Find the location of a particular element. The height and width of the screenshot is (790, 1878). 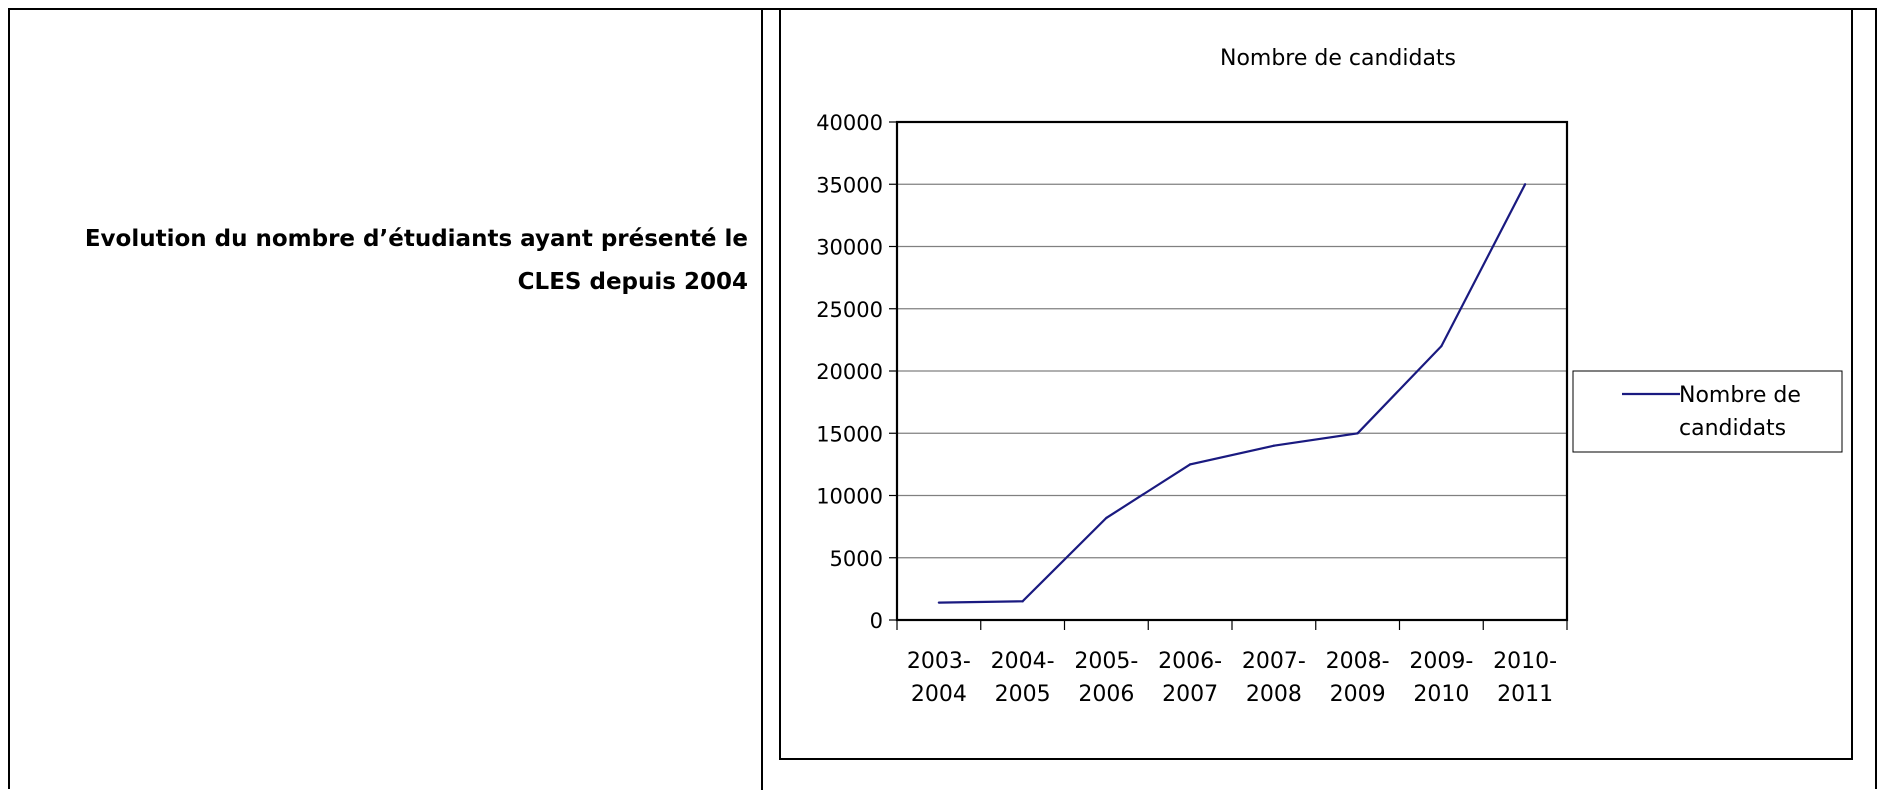

y-tick-label: 5000 is located at coordinates (856, 559).